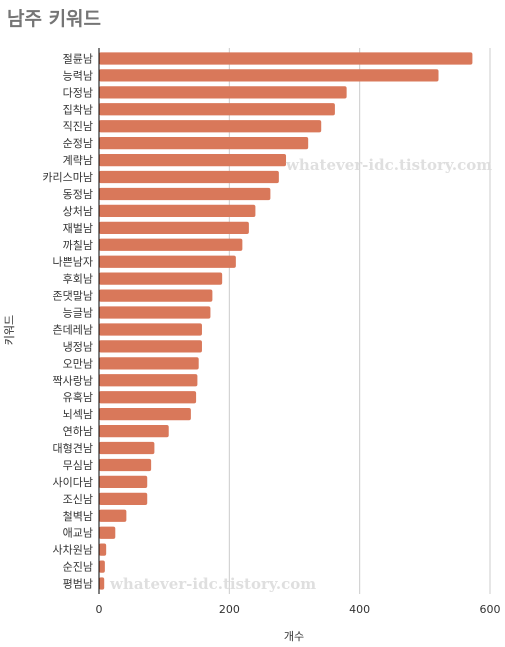 The height and width of the screenshot is (647, 505). What do you see at coordinates (78, 516) in the screenshot?
I see `y-tick-label: 철벽남` at bounding box center [78, 516].